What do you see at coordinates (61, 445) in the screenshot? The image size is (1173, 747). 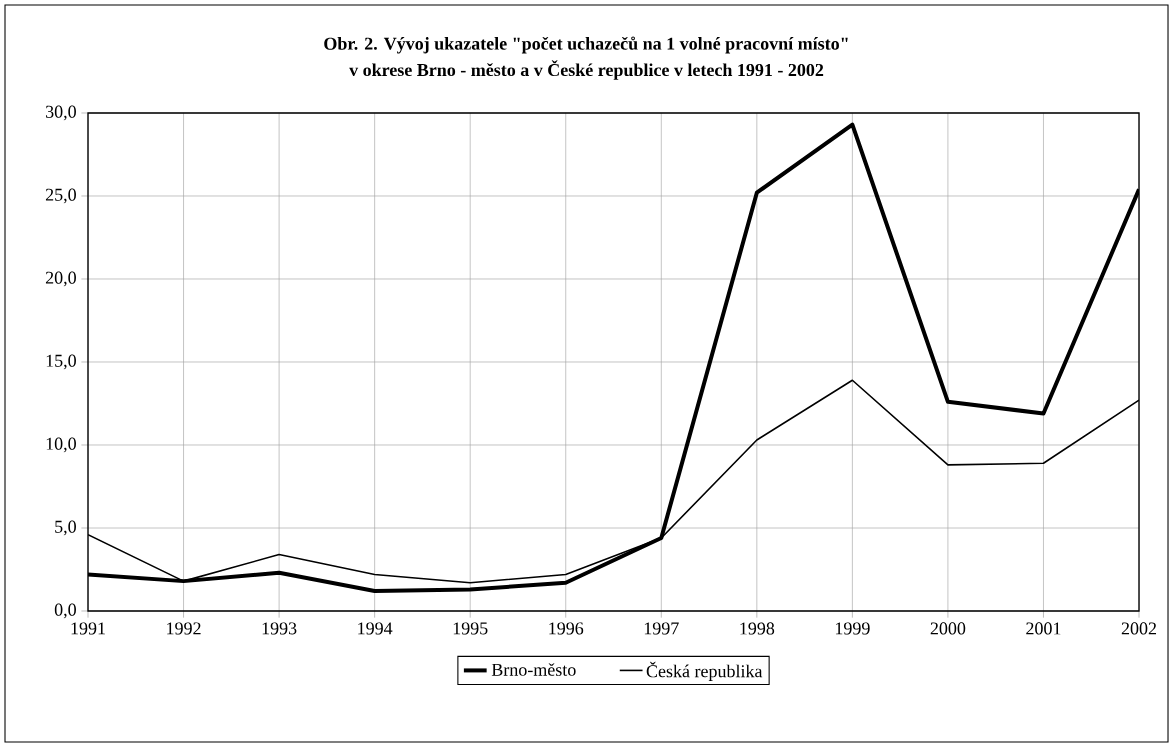 I see `y-tick-label: 10,0` at bounding box center [61, 445].